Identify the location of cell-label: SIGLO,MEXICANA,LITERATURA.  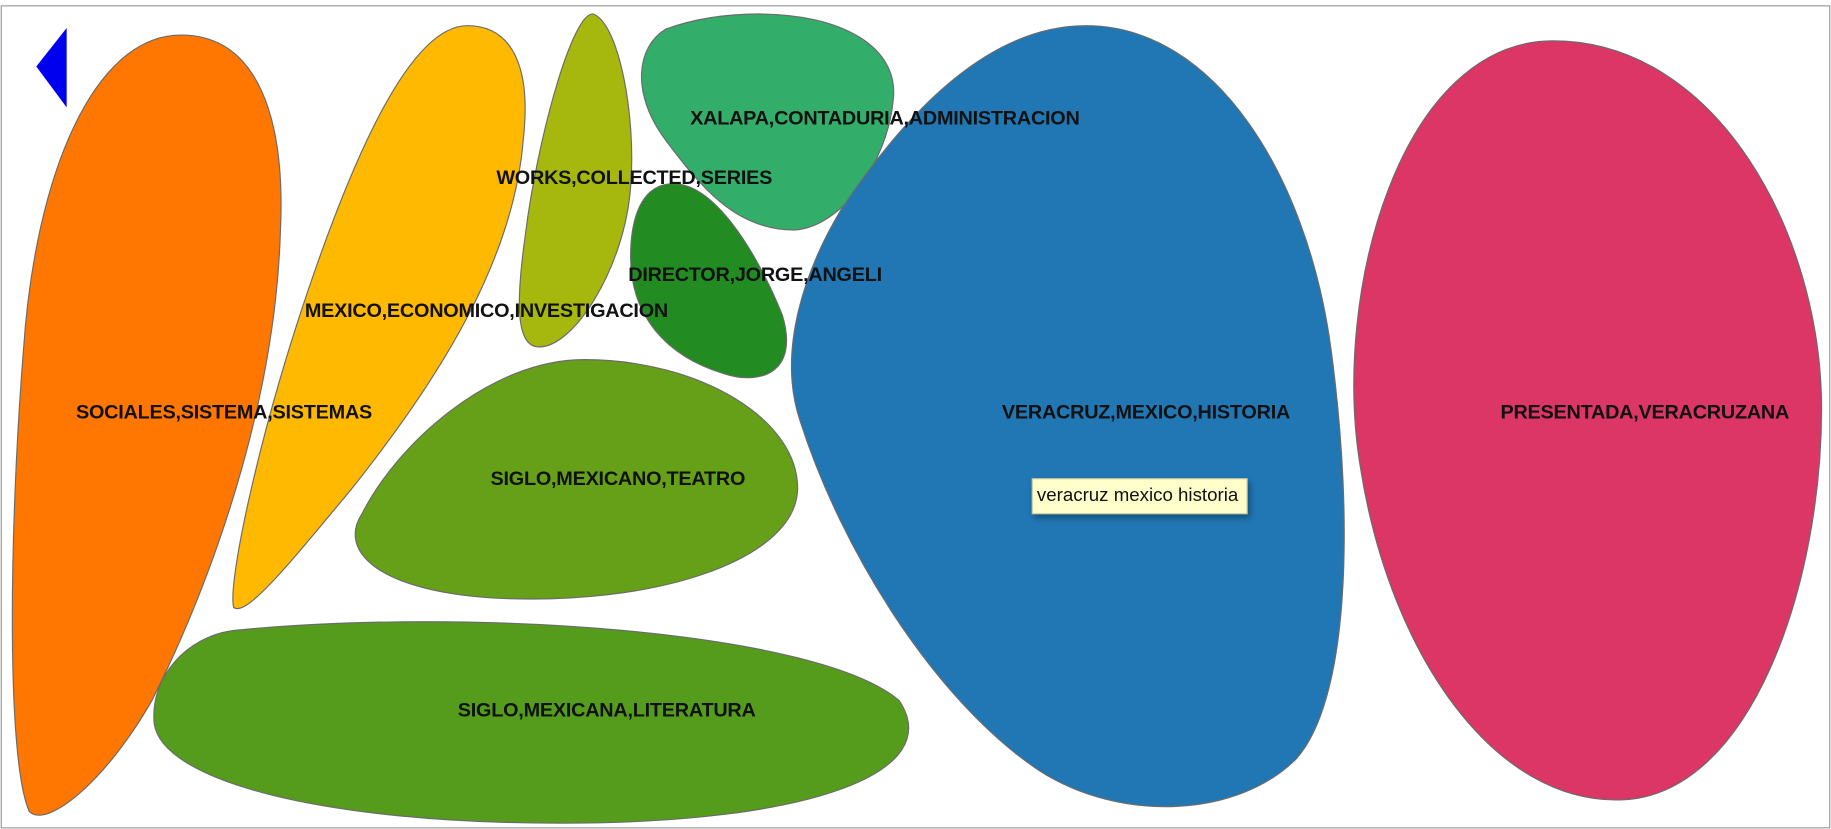
(607, 710).